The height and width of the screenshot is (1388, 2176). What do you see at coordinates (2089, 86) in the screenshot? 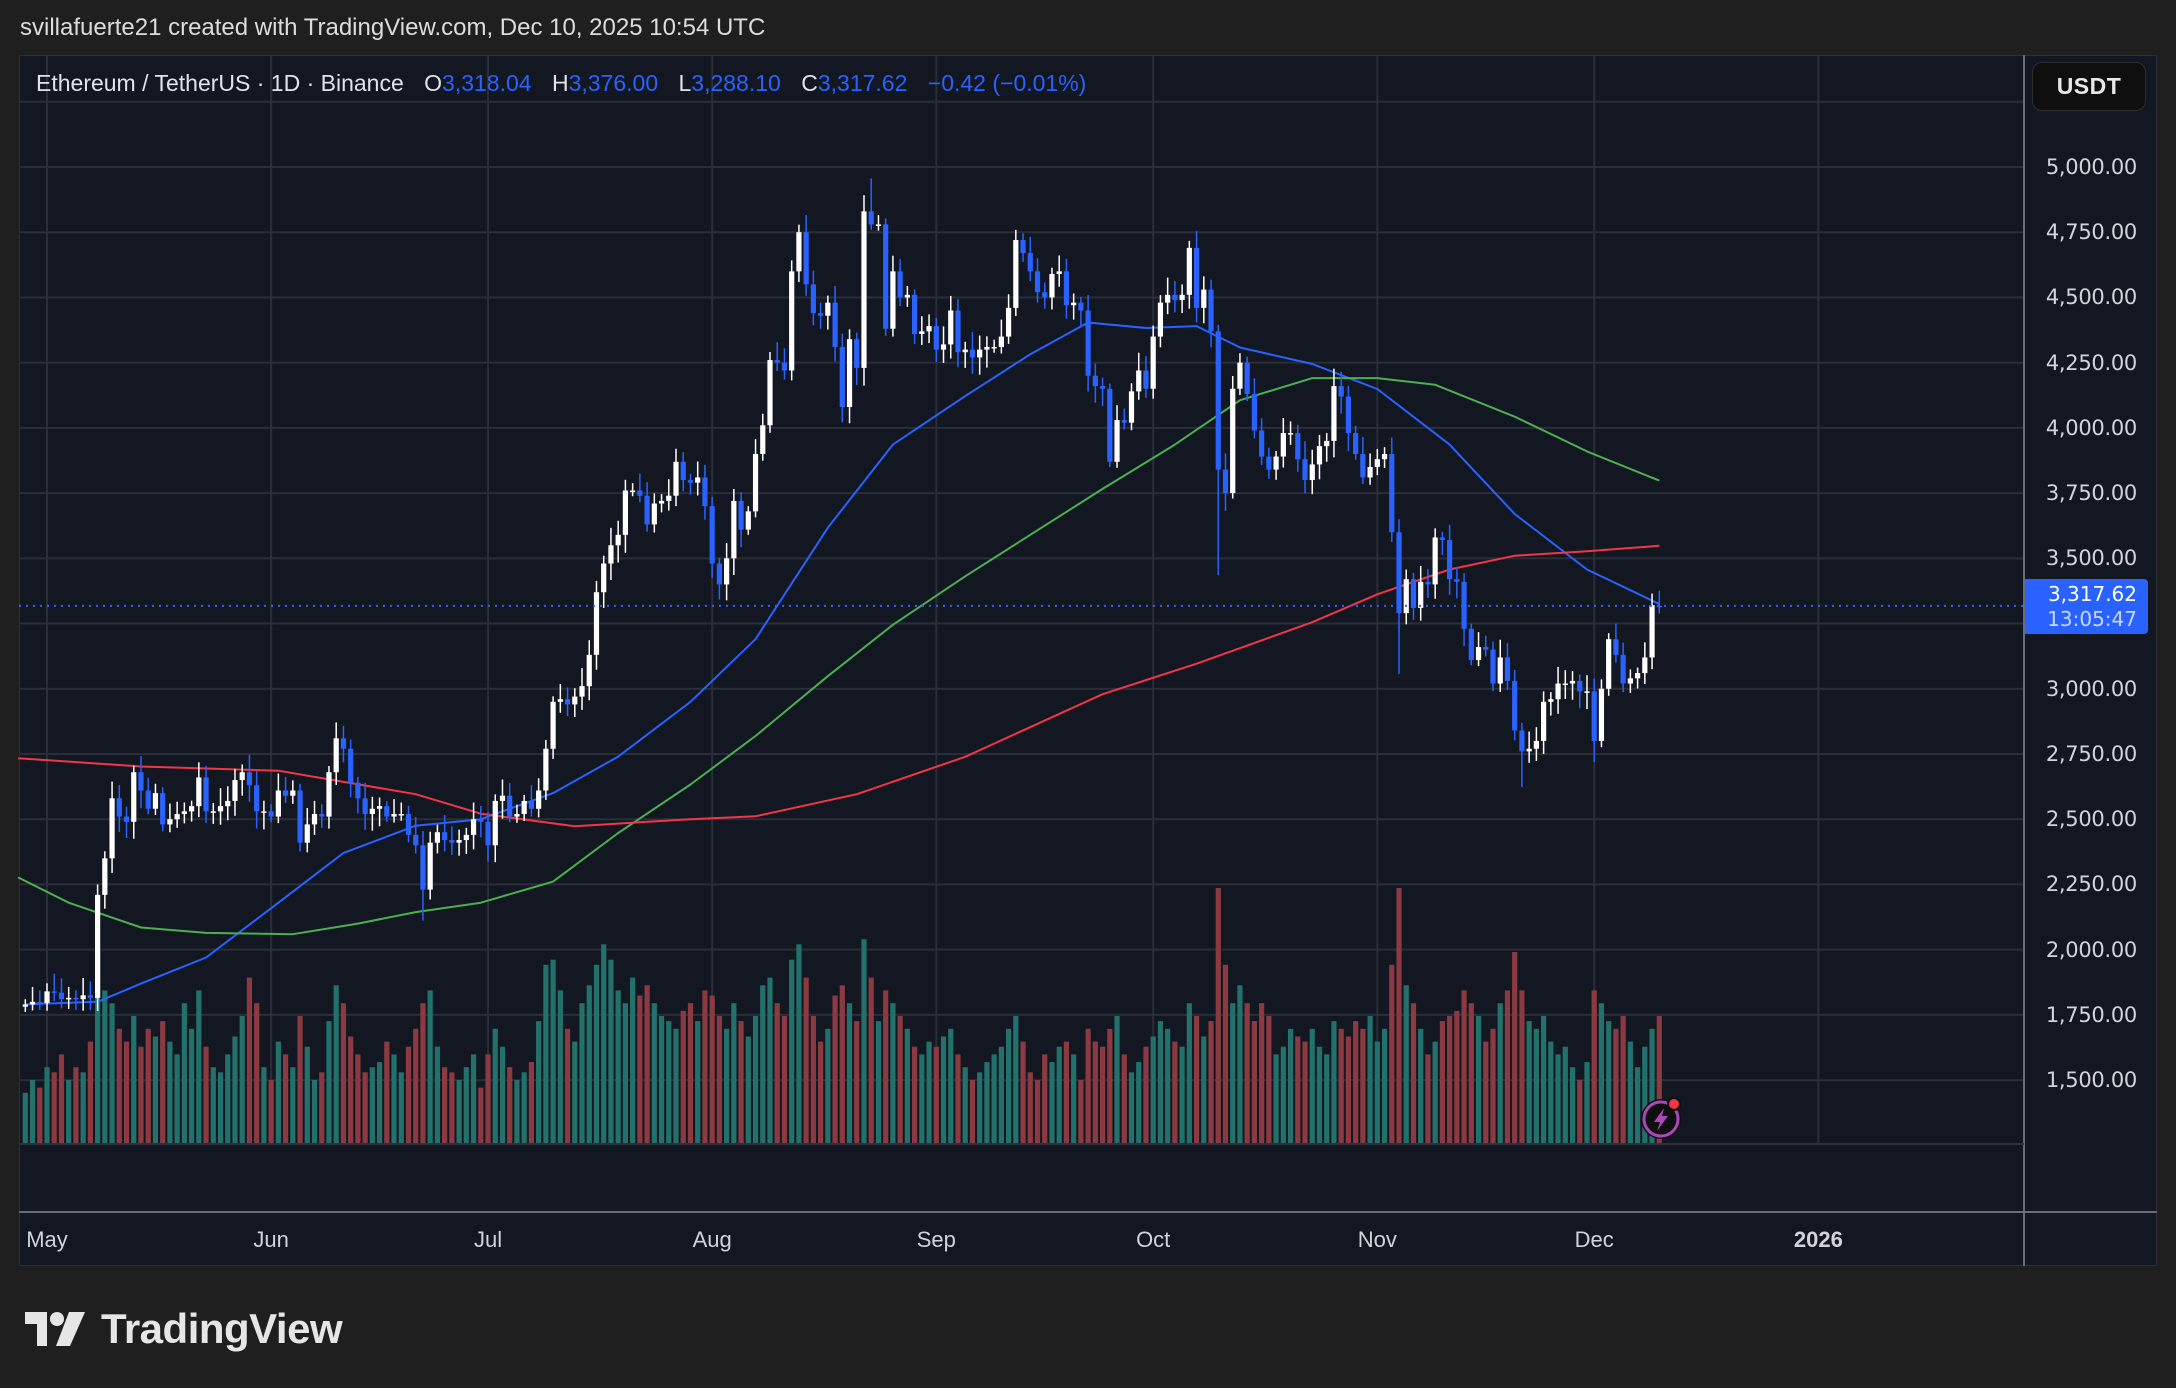
I see `currency-button: USDT` at bounding box center [2089, 86].